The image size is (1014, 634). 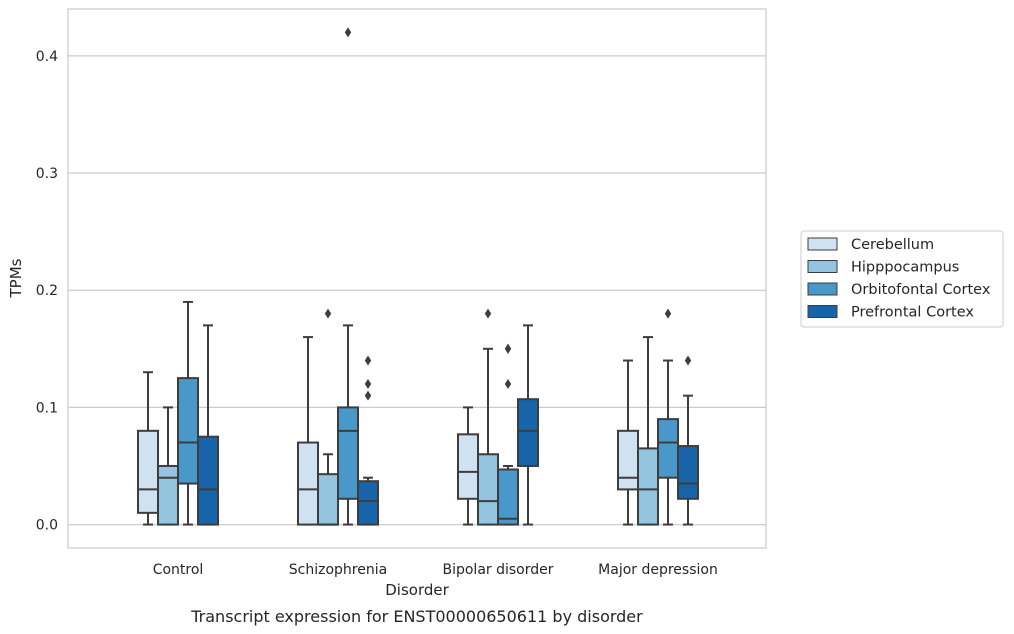 I want to click on legend-label: Prefrontal Cortex, so click(x=912, y=313).